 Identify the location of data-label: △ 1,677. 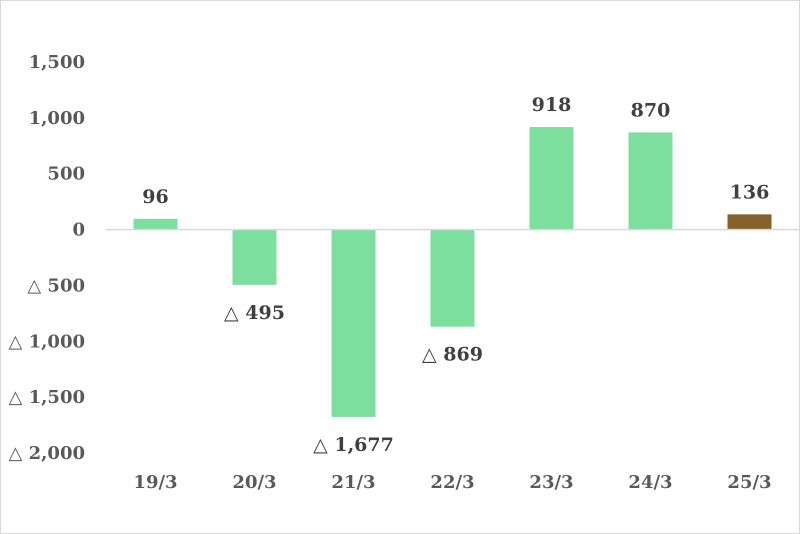
(353, 445).